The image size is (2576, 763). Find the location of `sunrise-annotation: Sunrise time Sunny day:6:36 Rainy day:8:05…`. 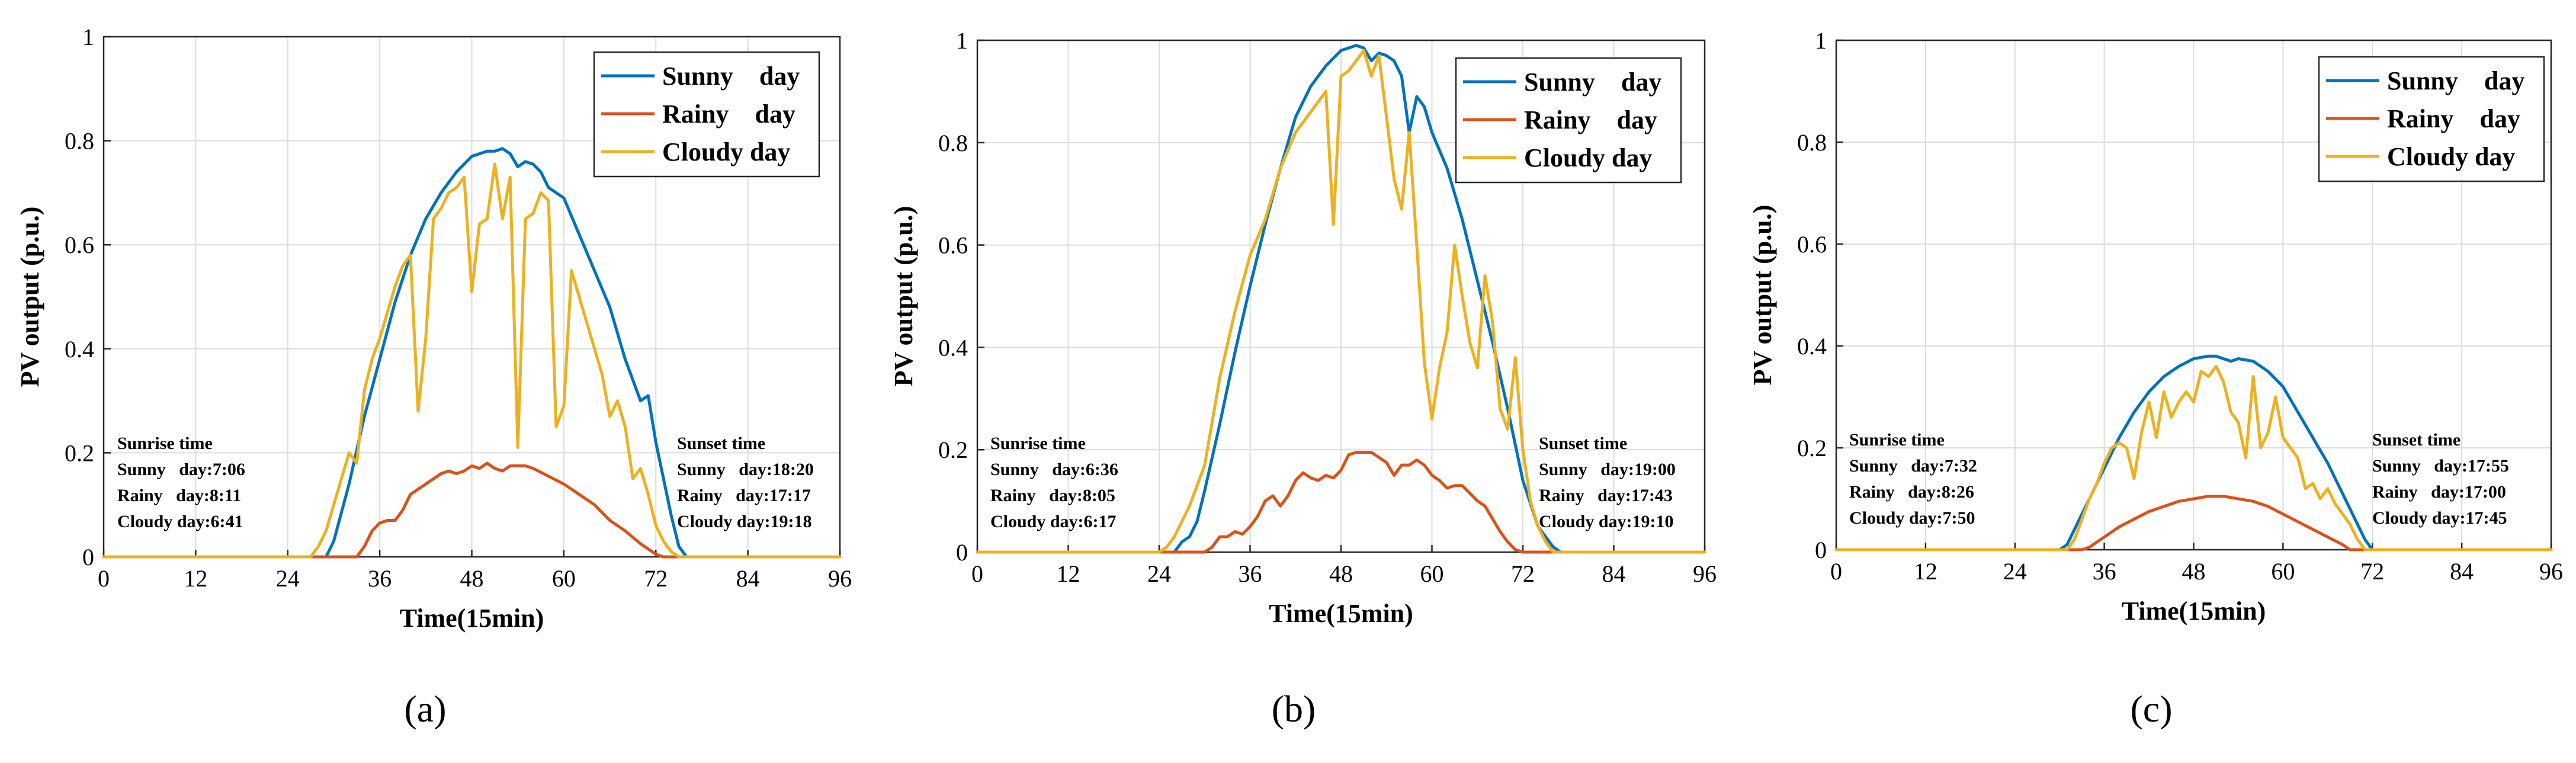

sunrise-annotation: Sunrise time Sunny day:6:36 Rainy day:8:05… is located at coordinates (1054, 482).